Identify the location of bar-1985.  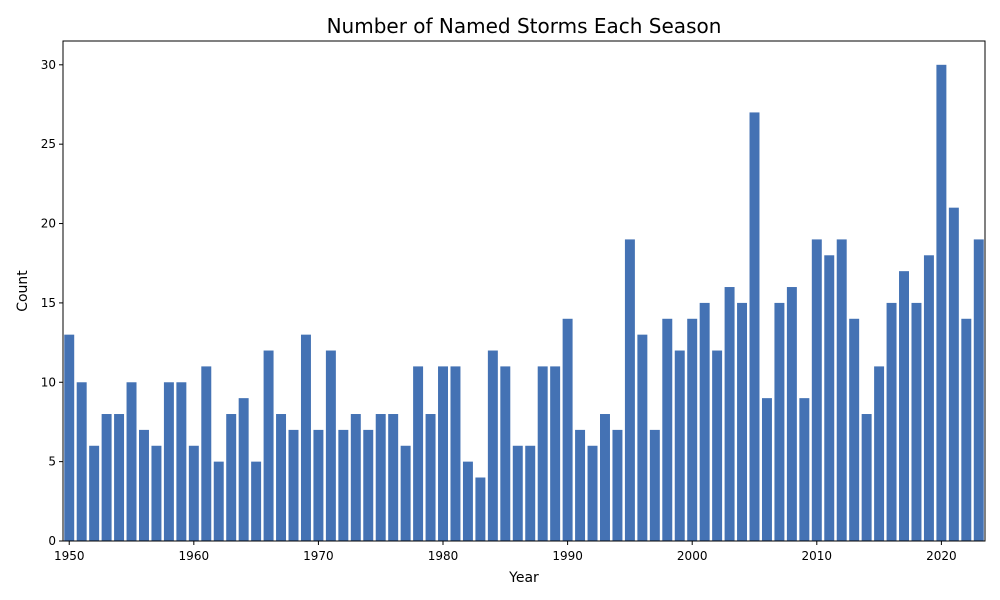
(505, 453).